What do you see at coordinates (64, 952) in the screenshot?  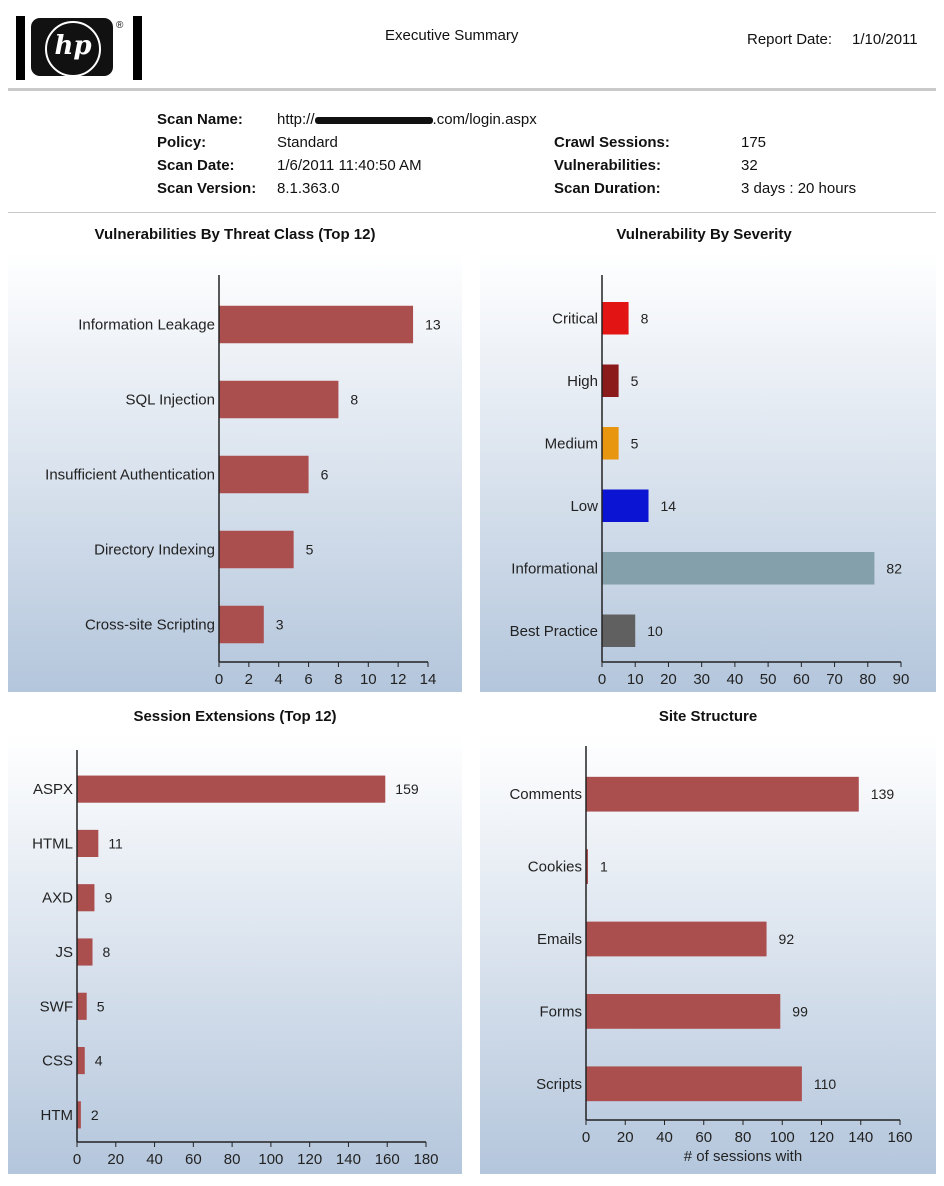 I see `category-label: JS` at bounding box center [64, 952].